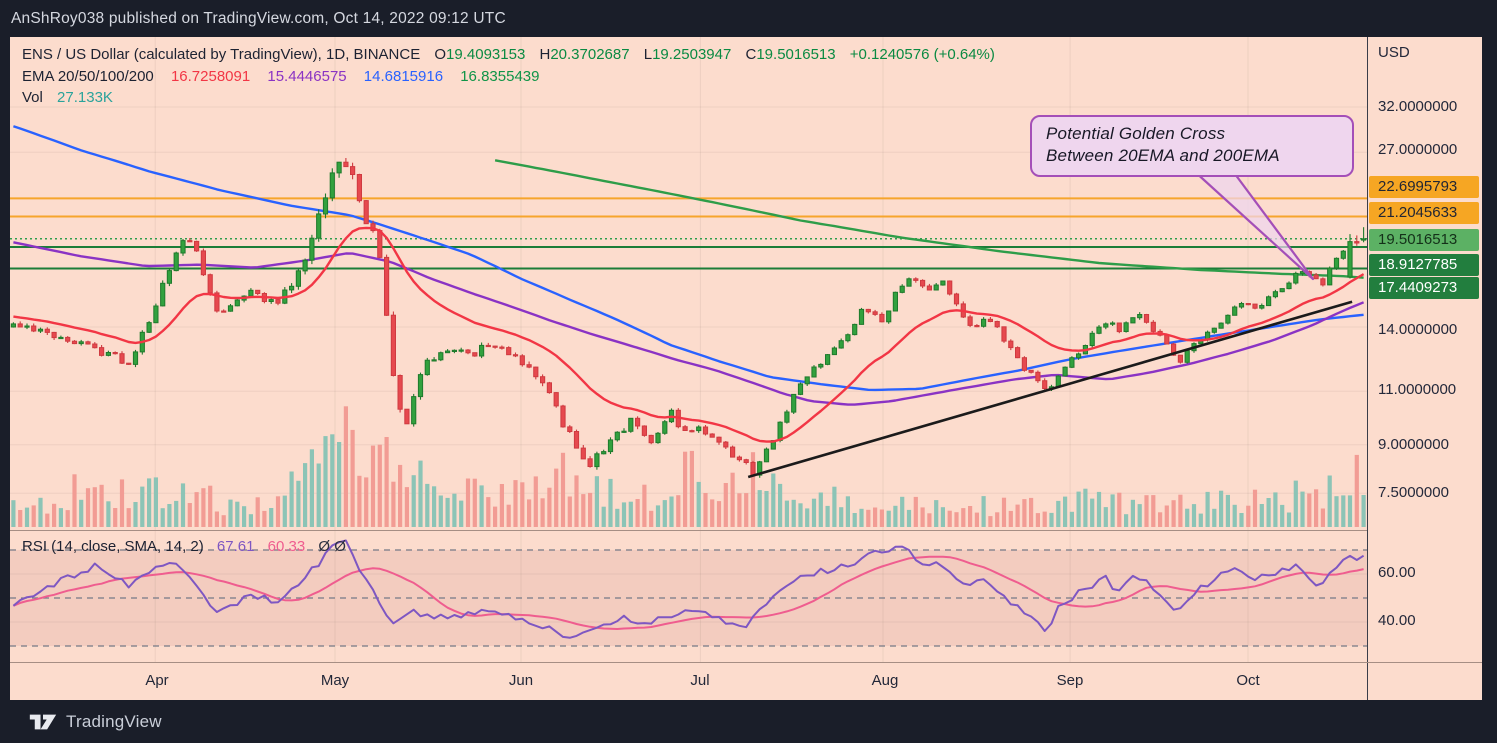 The height and width of the screenshot is (743, 1497). I want to click on level-badge-17-44: 17.4409273, so click(1424, 288).